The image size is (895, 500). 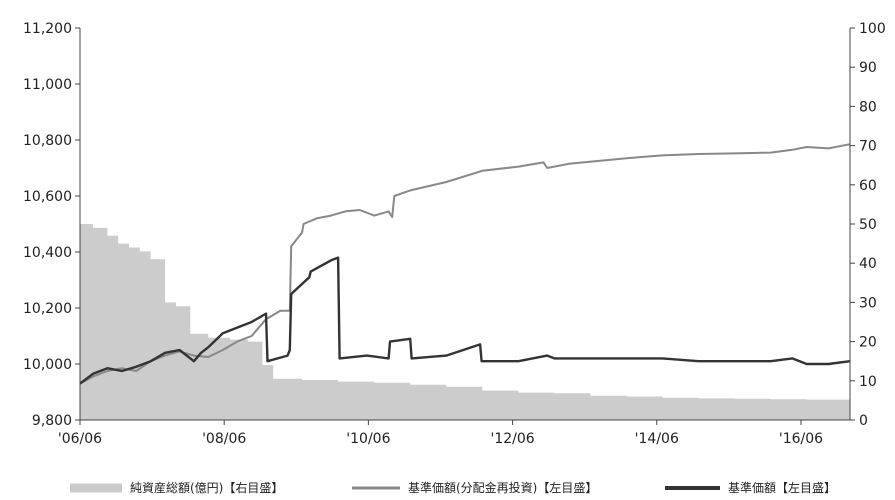 What do you see at coordinates (868, 264) in the screenshot?
I see `y-right-tick-label: 40` at bounding box center [868, 264].